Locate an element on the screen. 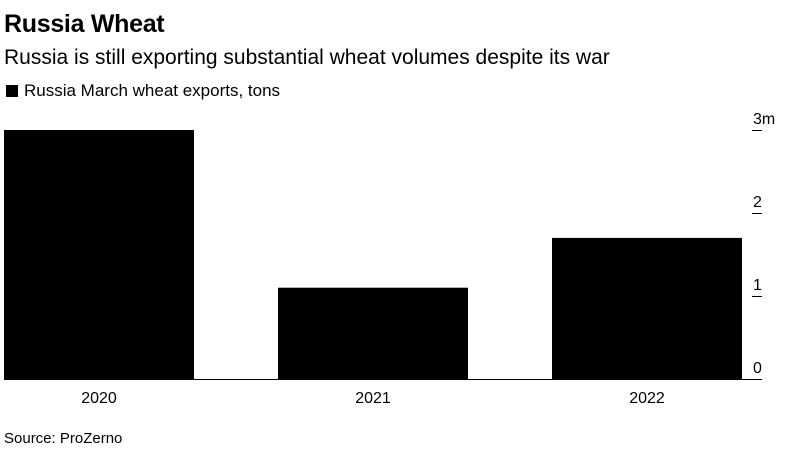 The height and width of the screenshot is (453, 808). legend-label: Russia March wheat exports, tons is located at coordinates (152, 90).